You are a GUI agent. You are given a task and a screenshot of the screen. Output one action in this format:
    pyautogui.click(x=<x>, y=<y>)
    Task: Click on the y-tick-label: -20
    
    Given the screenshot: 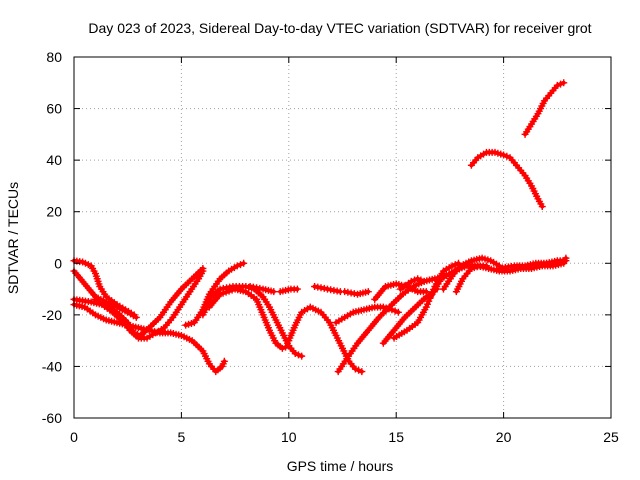 What is the action you would take?
    pyautogui.click(x=52, y=315)
    